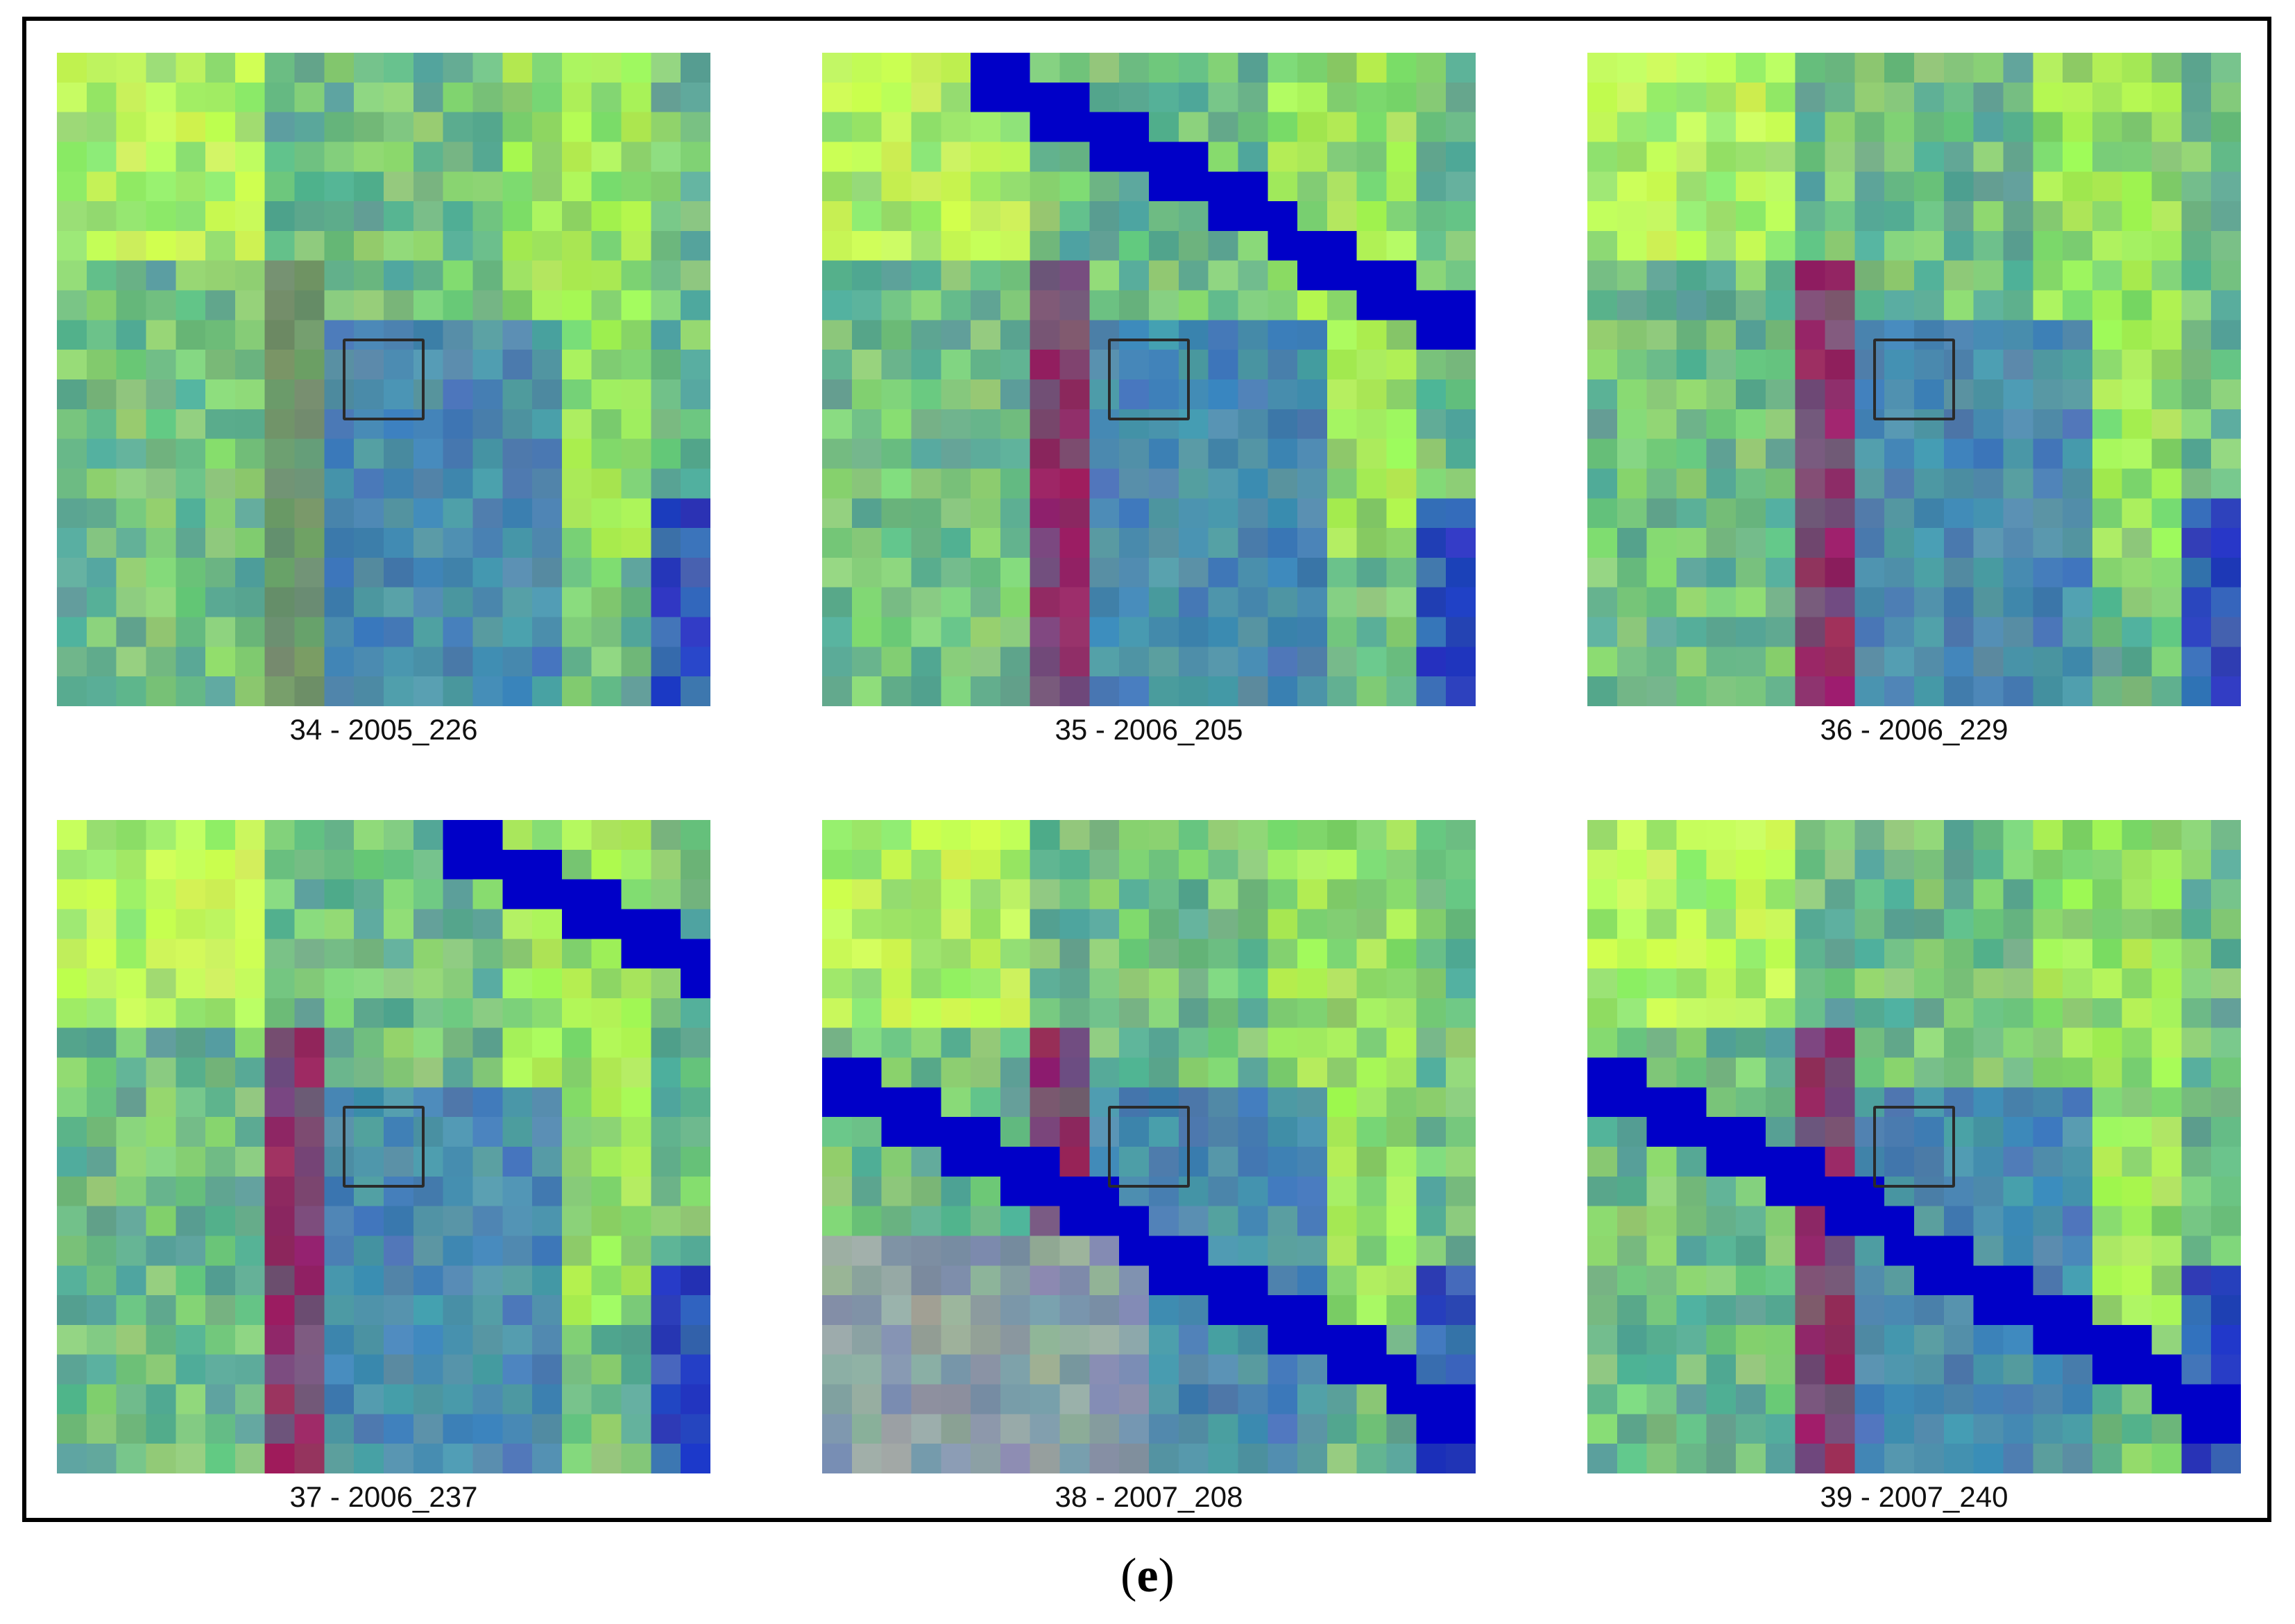 The height and width of the screenshot is (1624, 2295). What do you see at coordinates (383, 1497) in the screenshot?
I see `panel-caption: 37 - 2006_237` at bounding box center [383, 1497].